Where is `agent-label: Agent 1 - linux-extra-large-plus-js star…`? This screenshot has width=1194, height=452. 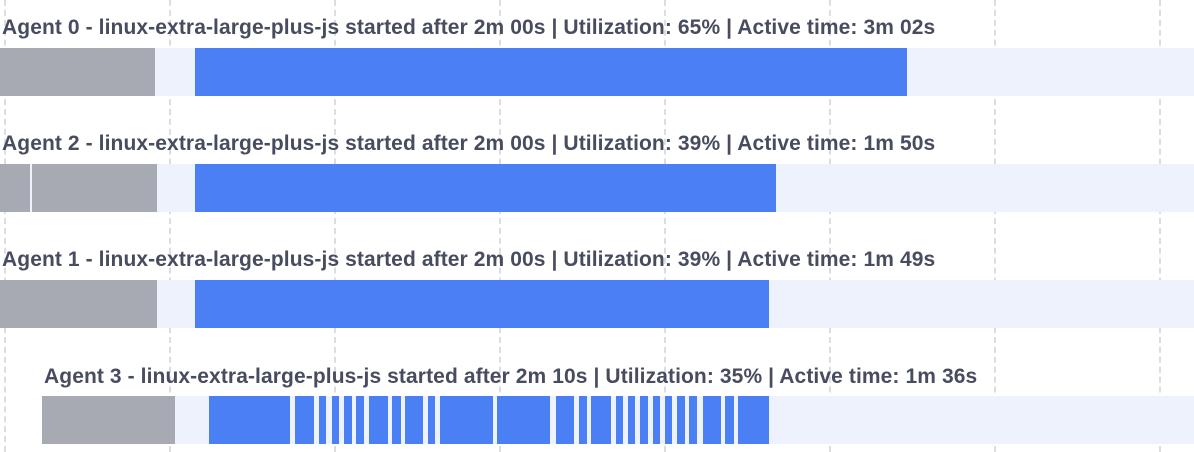
agent-label: Agent 1 - linux-extra-large-plus-js star… is located at coordinates (469, 259).